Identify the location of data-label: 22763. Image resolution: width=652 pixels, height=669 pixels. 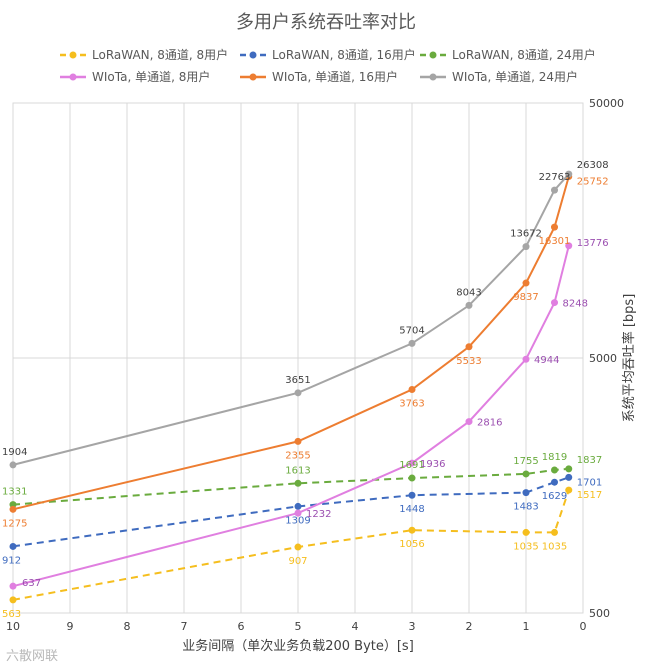
(555, 177).